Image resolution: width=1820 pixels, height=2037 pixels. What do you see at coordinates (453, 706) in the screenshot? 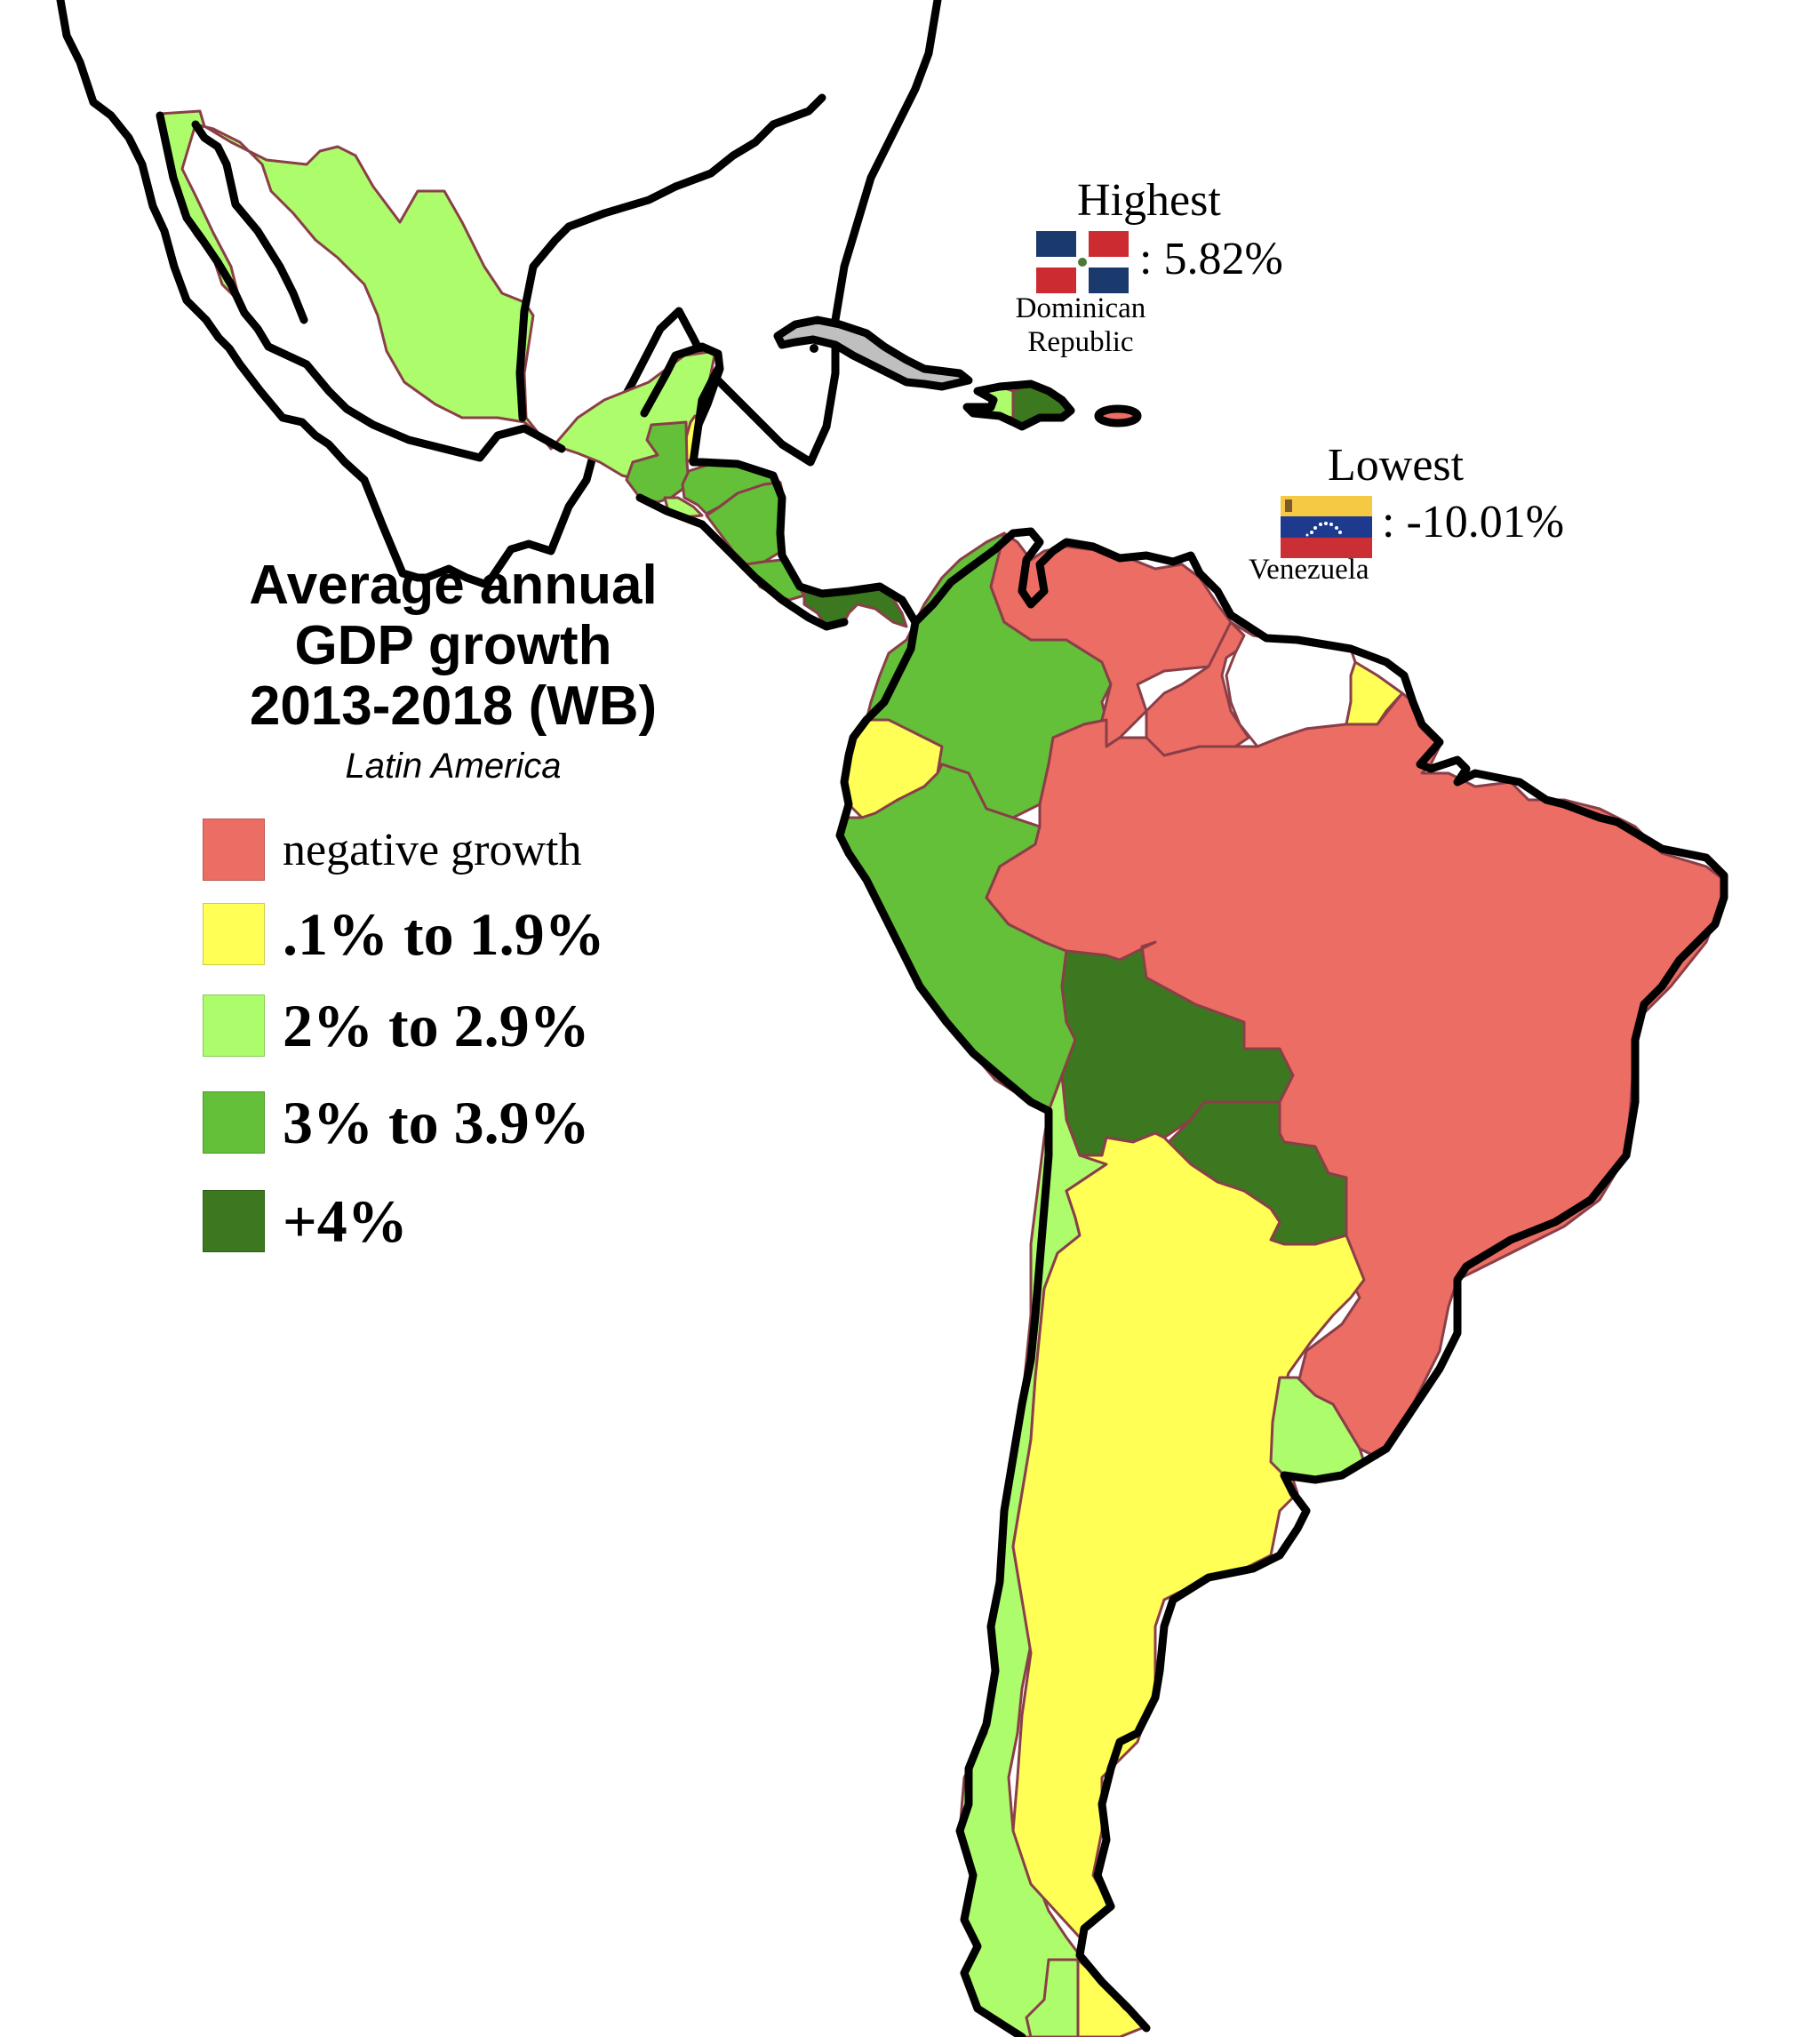
I see `title-line-3: 2013-2018 (WB)` at bounding box center [453, 706].